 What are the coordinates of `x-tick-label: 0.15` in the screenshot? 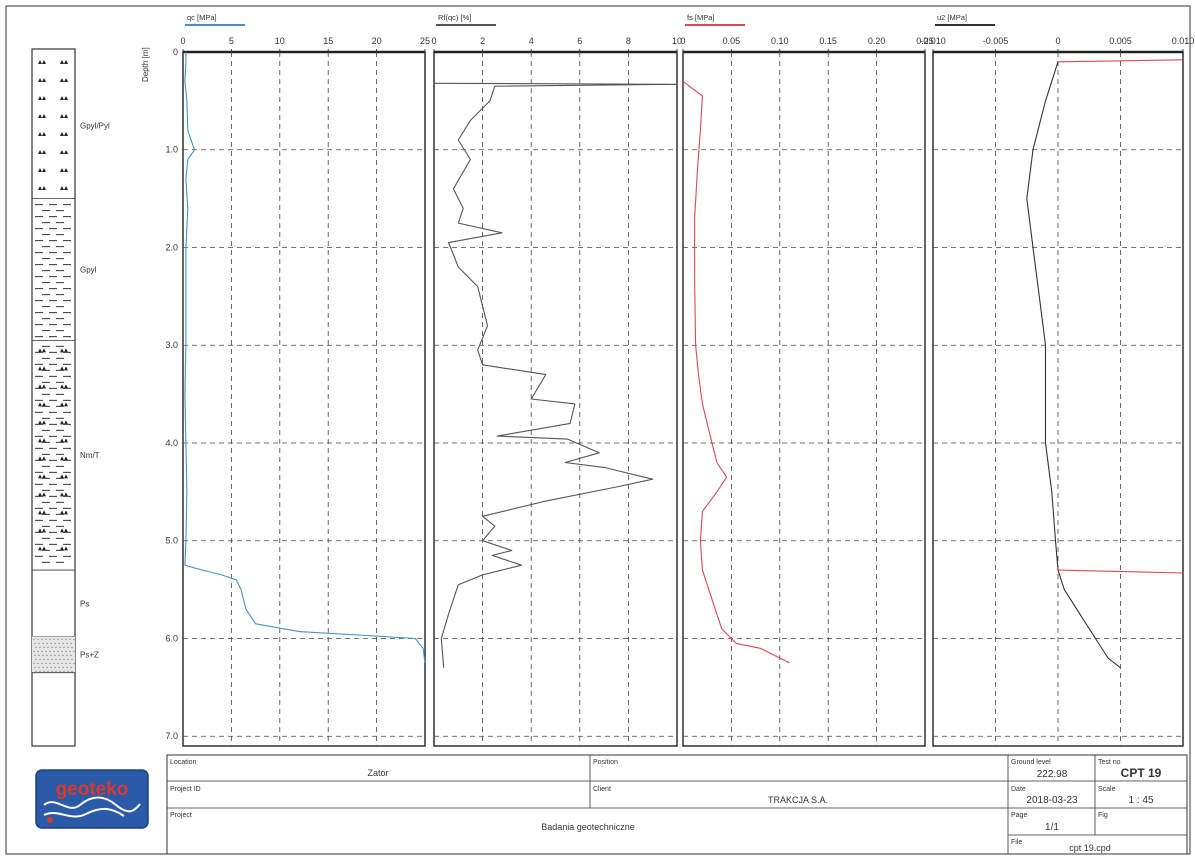 It's located at (828, 41).